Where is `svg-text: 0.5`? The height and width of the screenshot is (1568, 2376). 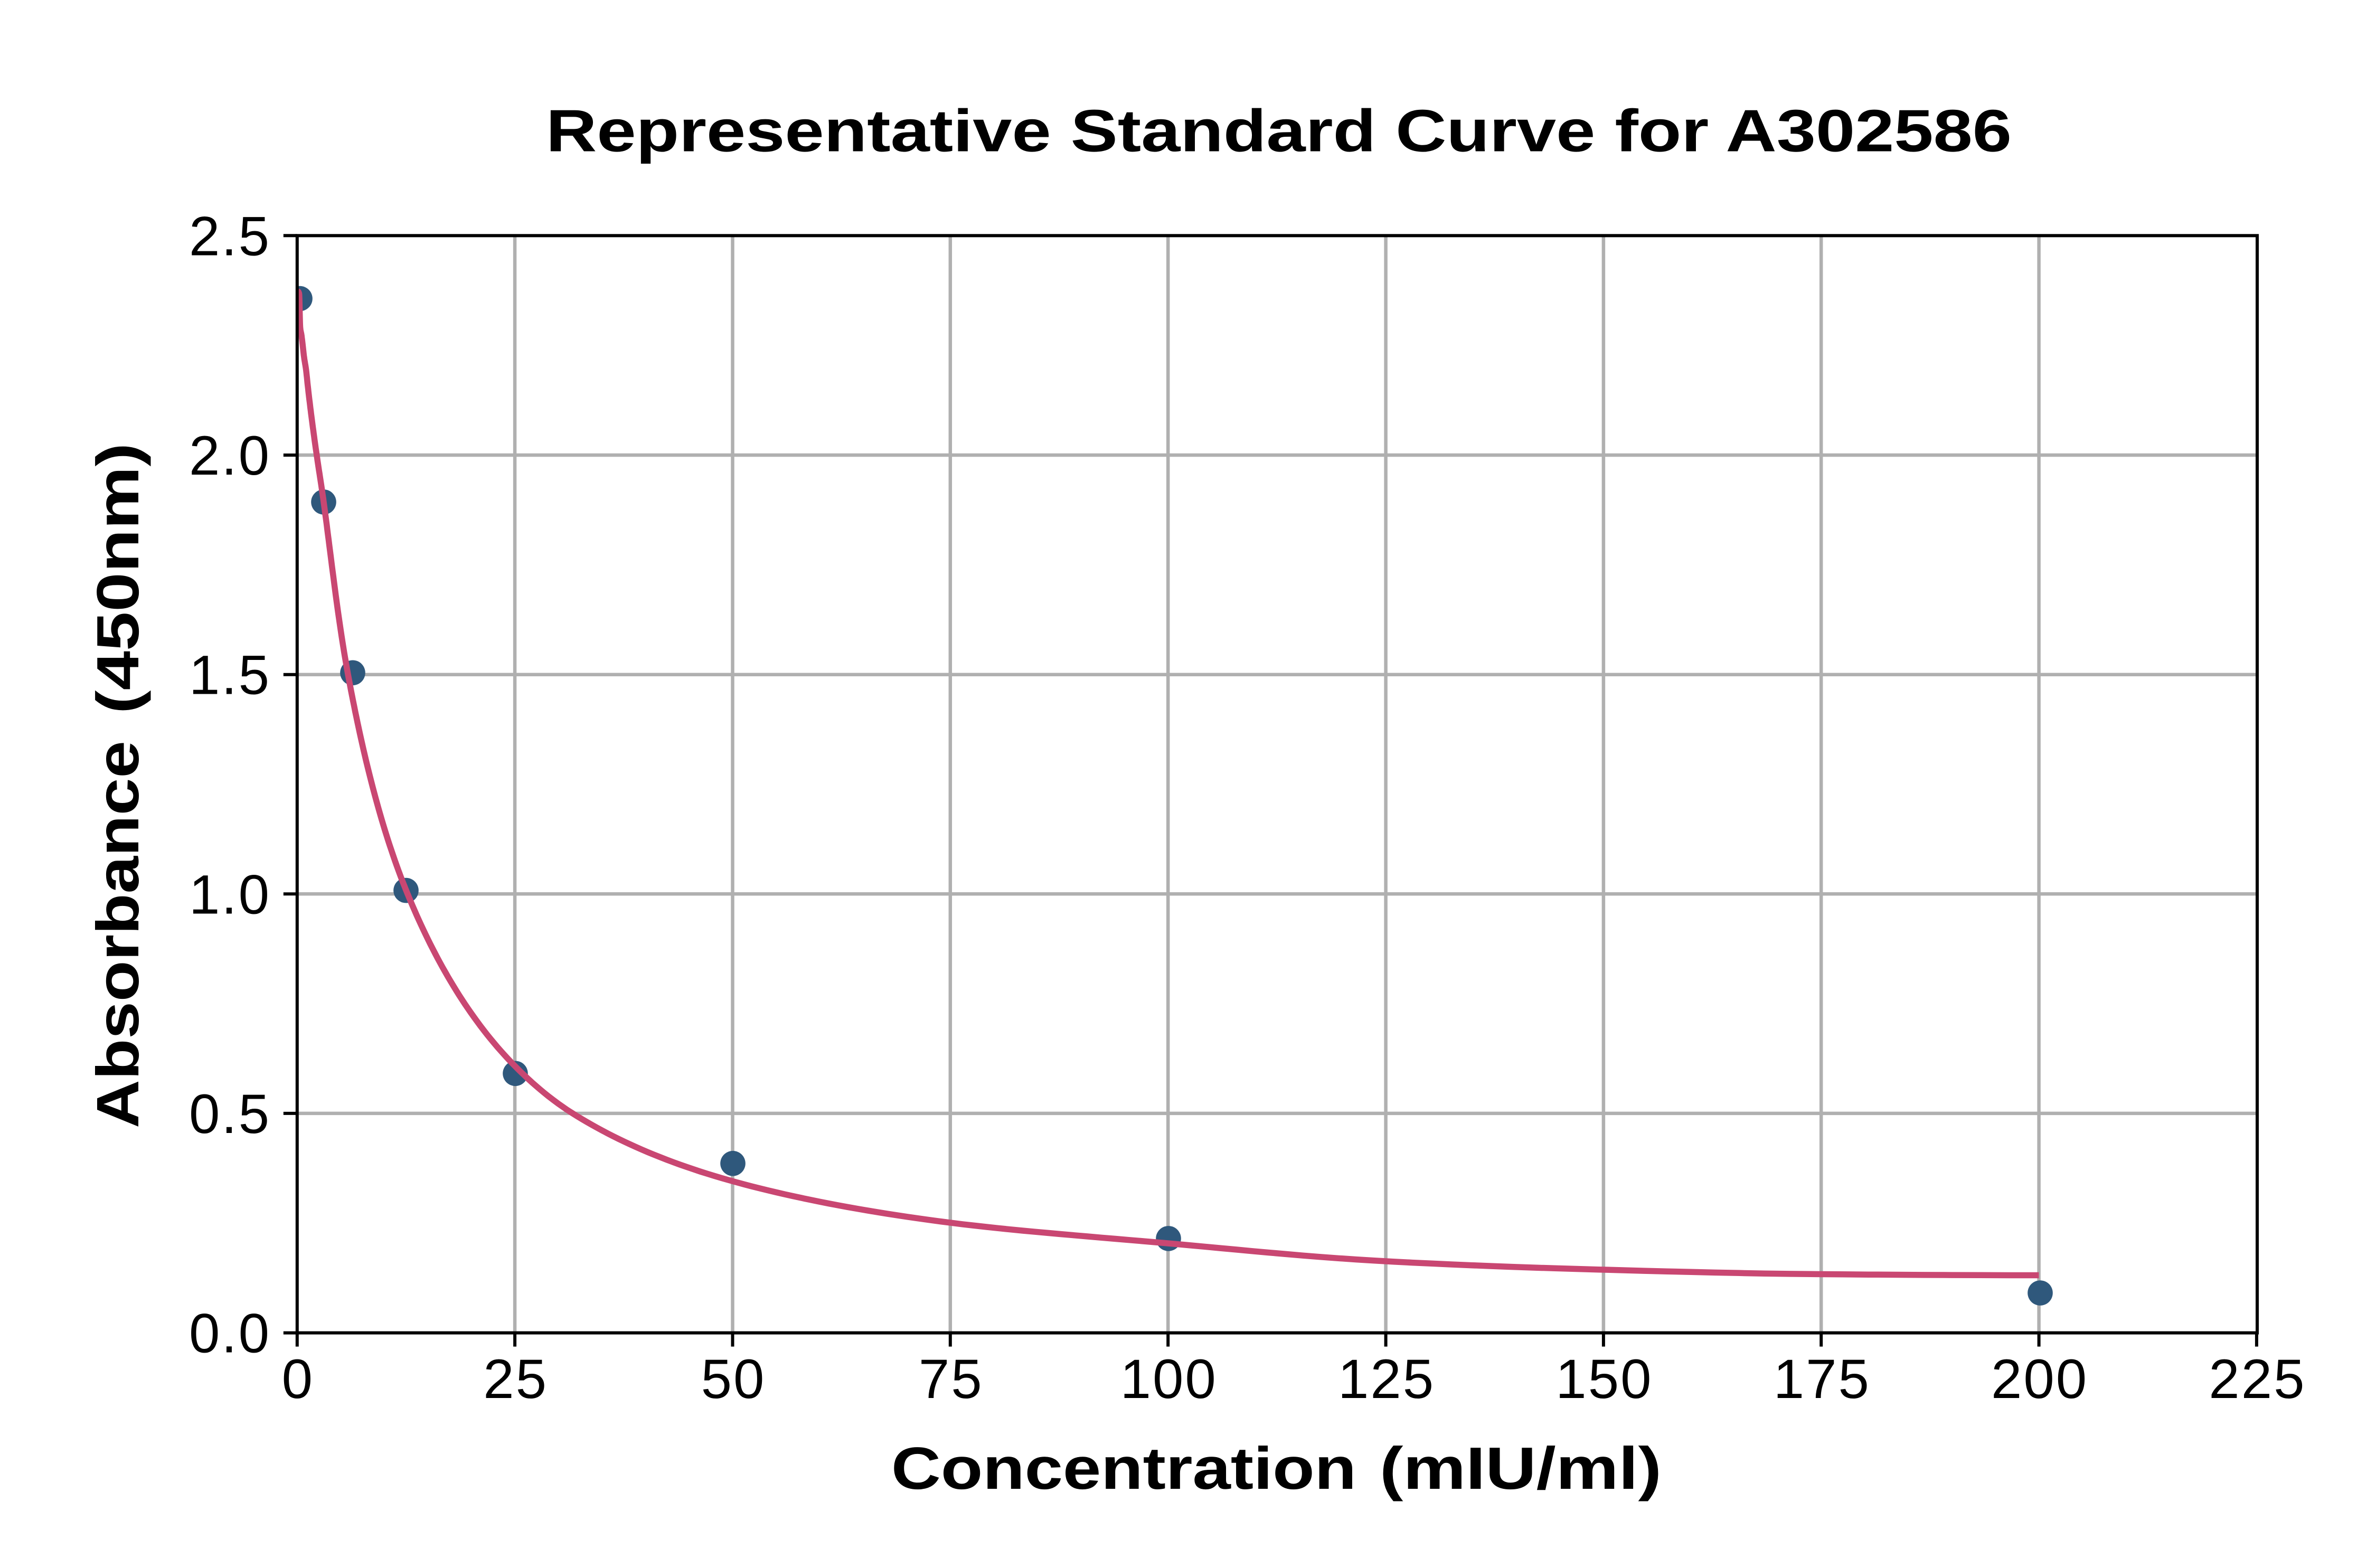 svg-text: 0.5 is located at coordinates (230, 1114).